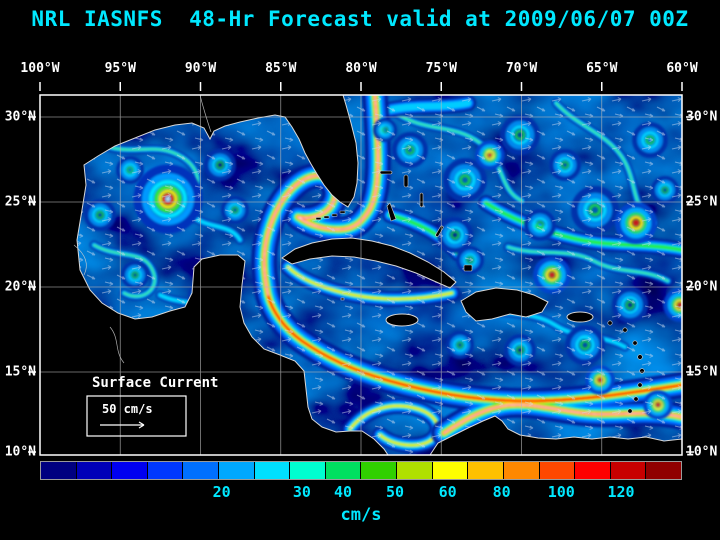 The image size is (720, 540). Describe the element at coordinates (361, 515) in the screenshot. I see `colorbar-unit-label: cm/s` at that location.